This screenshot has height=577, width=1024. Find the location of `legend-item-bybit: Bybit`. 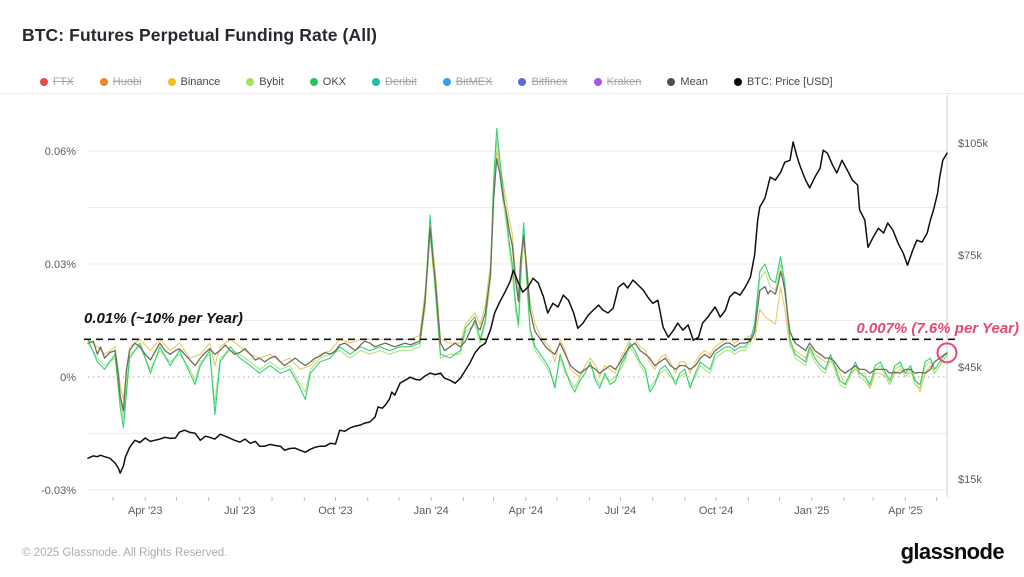

legend-item-bybit: Bybit is located at coordinates (265, 82).